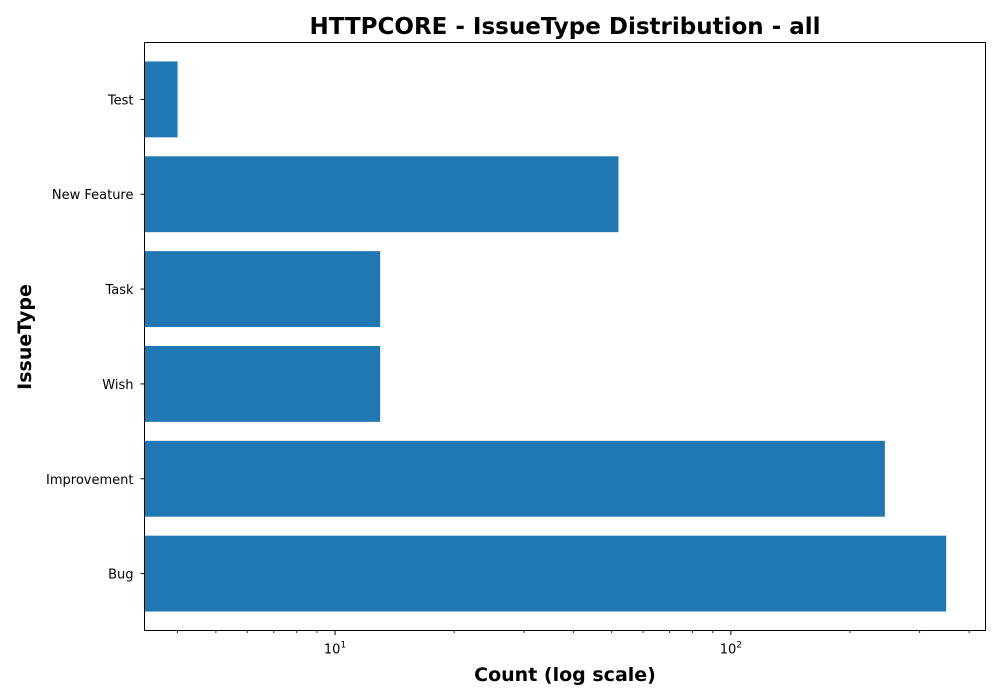 Image resolution: width=1000 pixels, height=700 pixels. I want to click on y-tick-label: Improvement, so click(89, 480).